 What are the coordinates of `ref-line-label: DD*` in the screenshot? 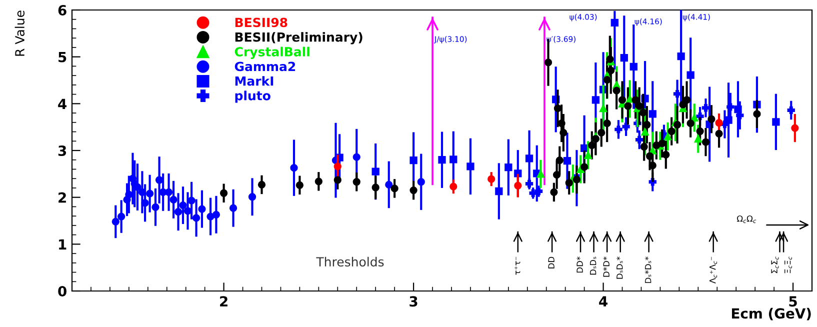 It's located at (579, 264).